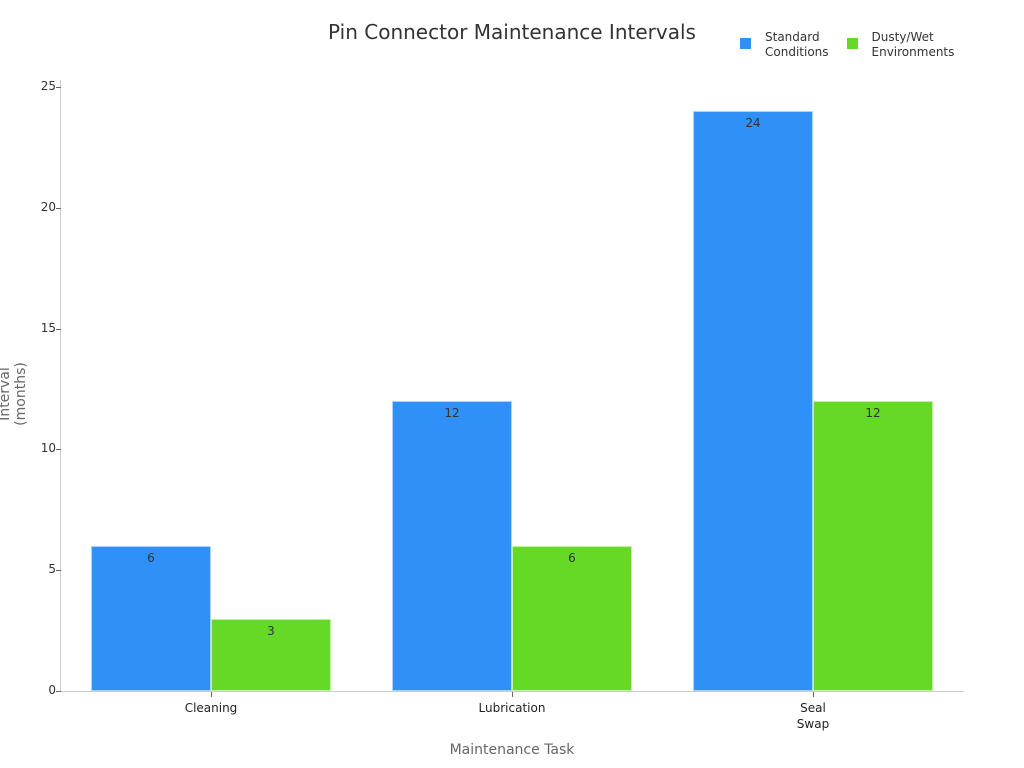 The height and width of the screenshot is (768, 1024). I want to click on legend-label-standard: Standard Conditions, so click(797, 44).